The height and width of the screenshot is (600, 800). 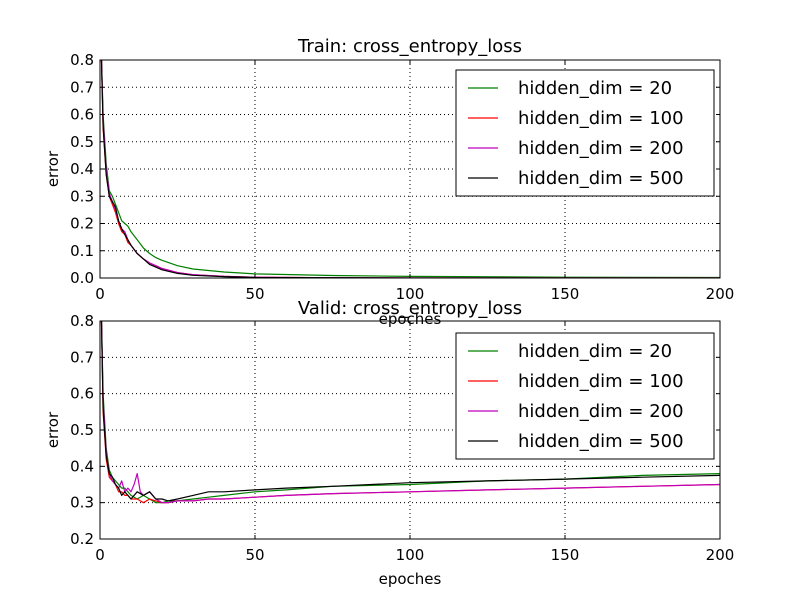 I want to click on valid-y-tick-label: 0.5, so click(x=82, y=430).